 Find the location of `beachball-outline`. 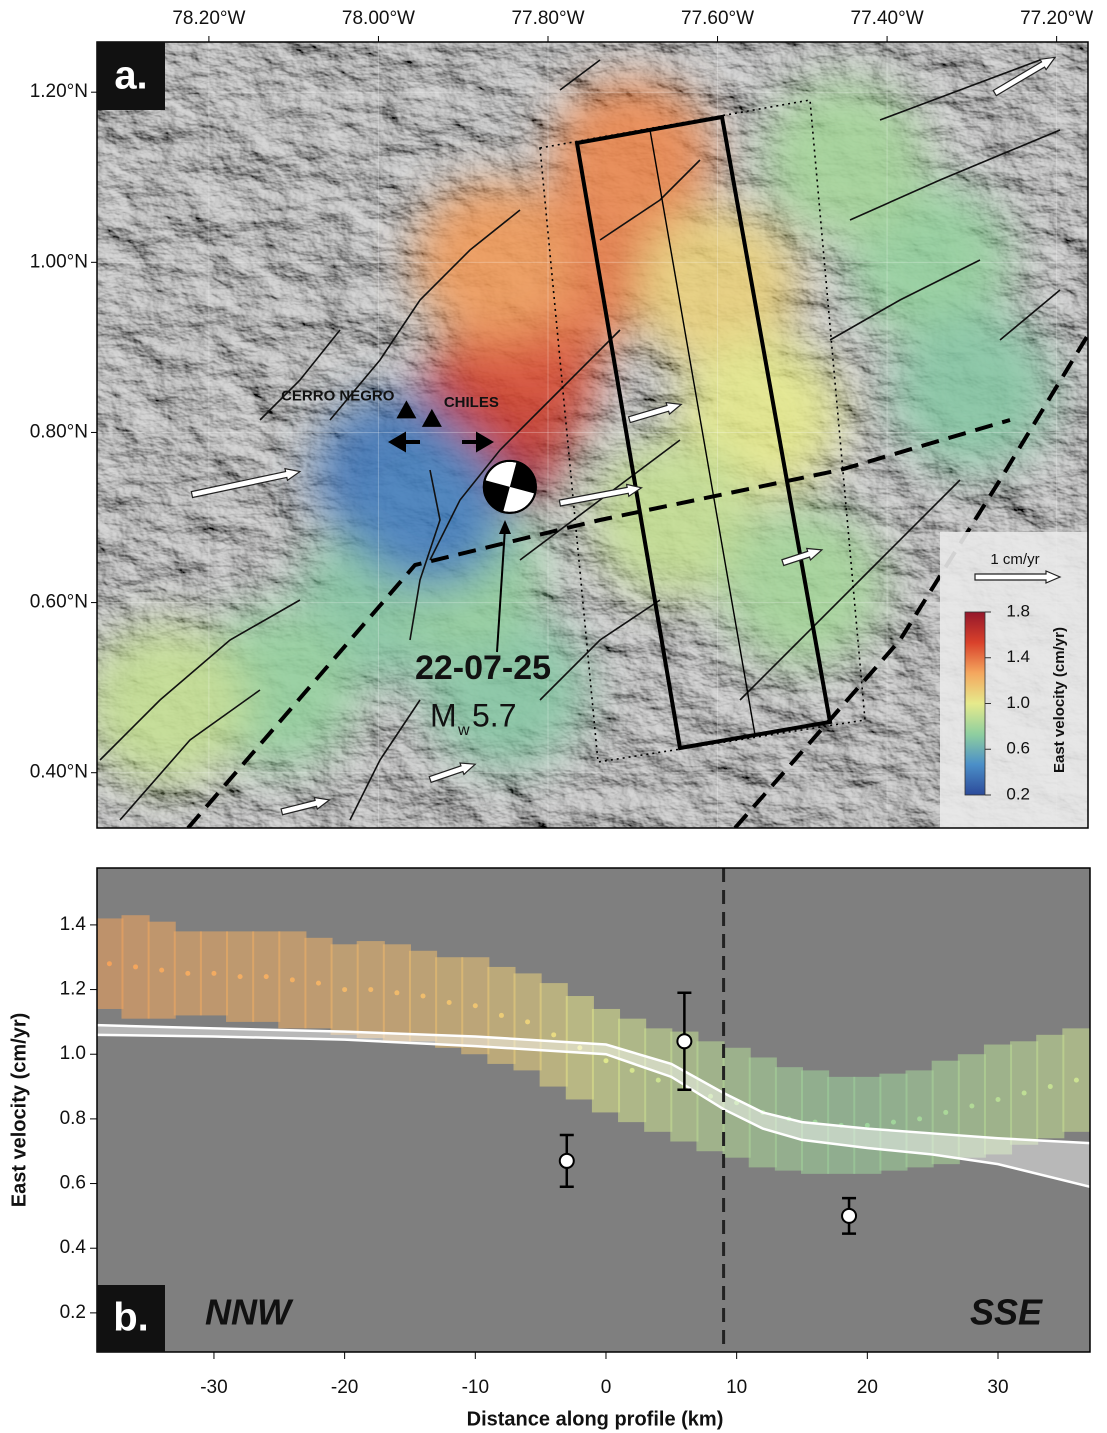

beachball-outline is located at coordinates (509, 486).